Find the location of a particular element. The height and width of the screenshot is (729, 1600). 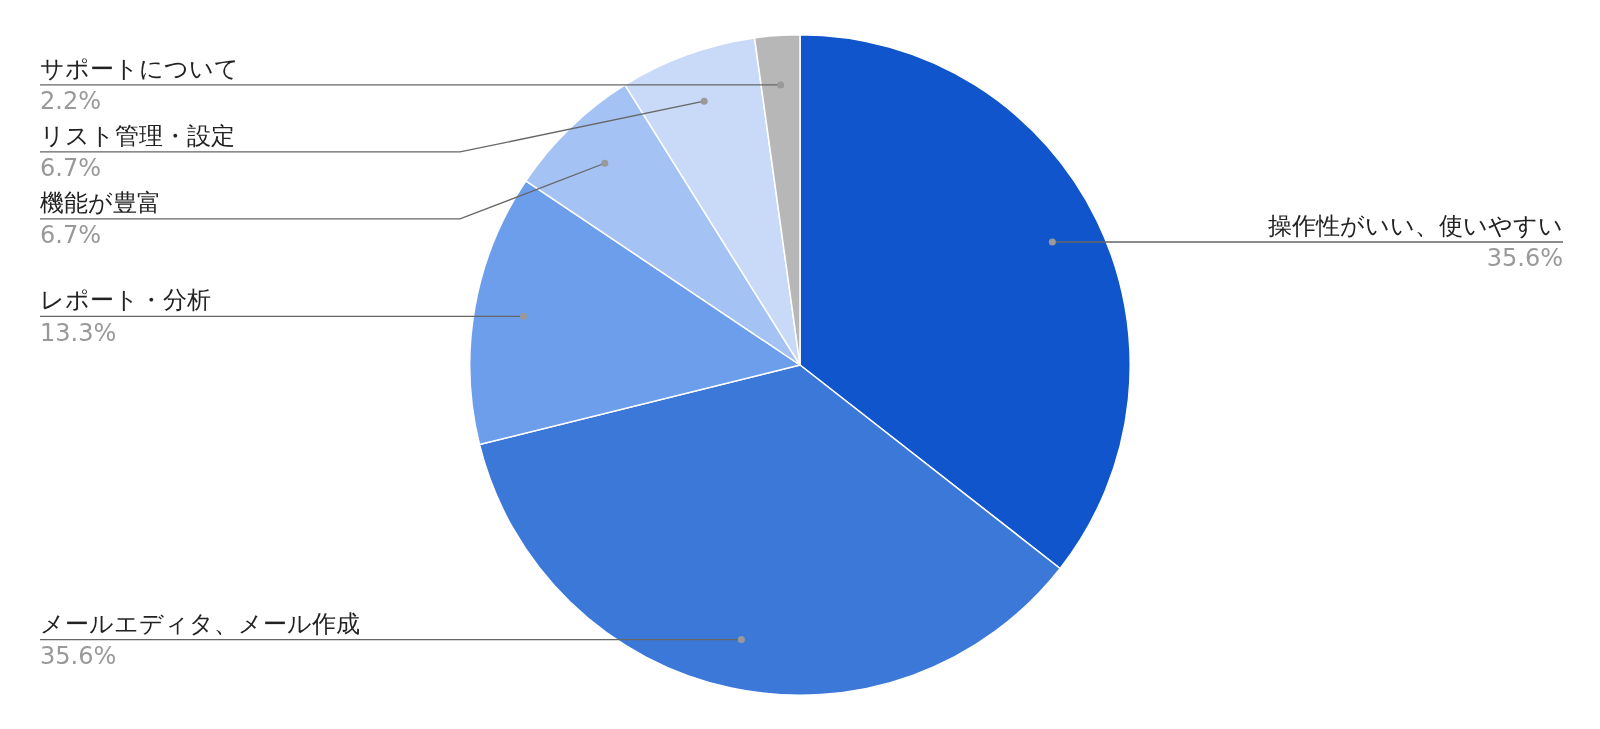

slice-label: メールエディタ、メール作成 is located at coordinates (200, 623).